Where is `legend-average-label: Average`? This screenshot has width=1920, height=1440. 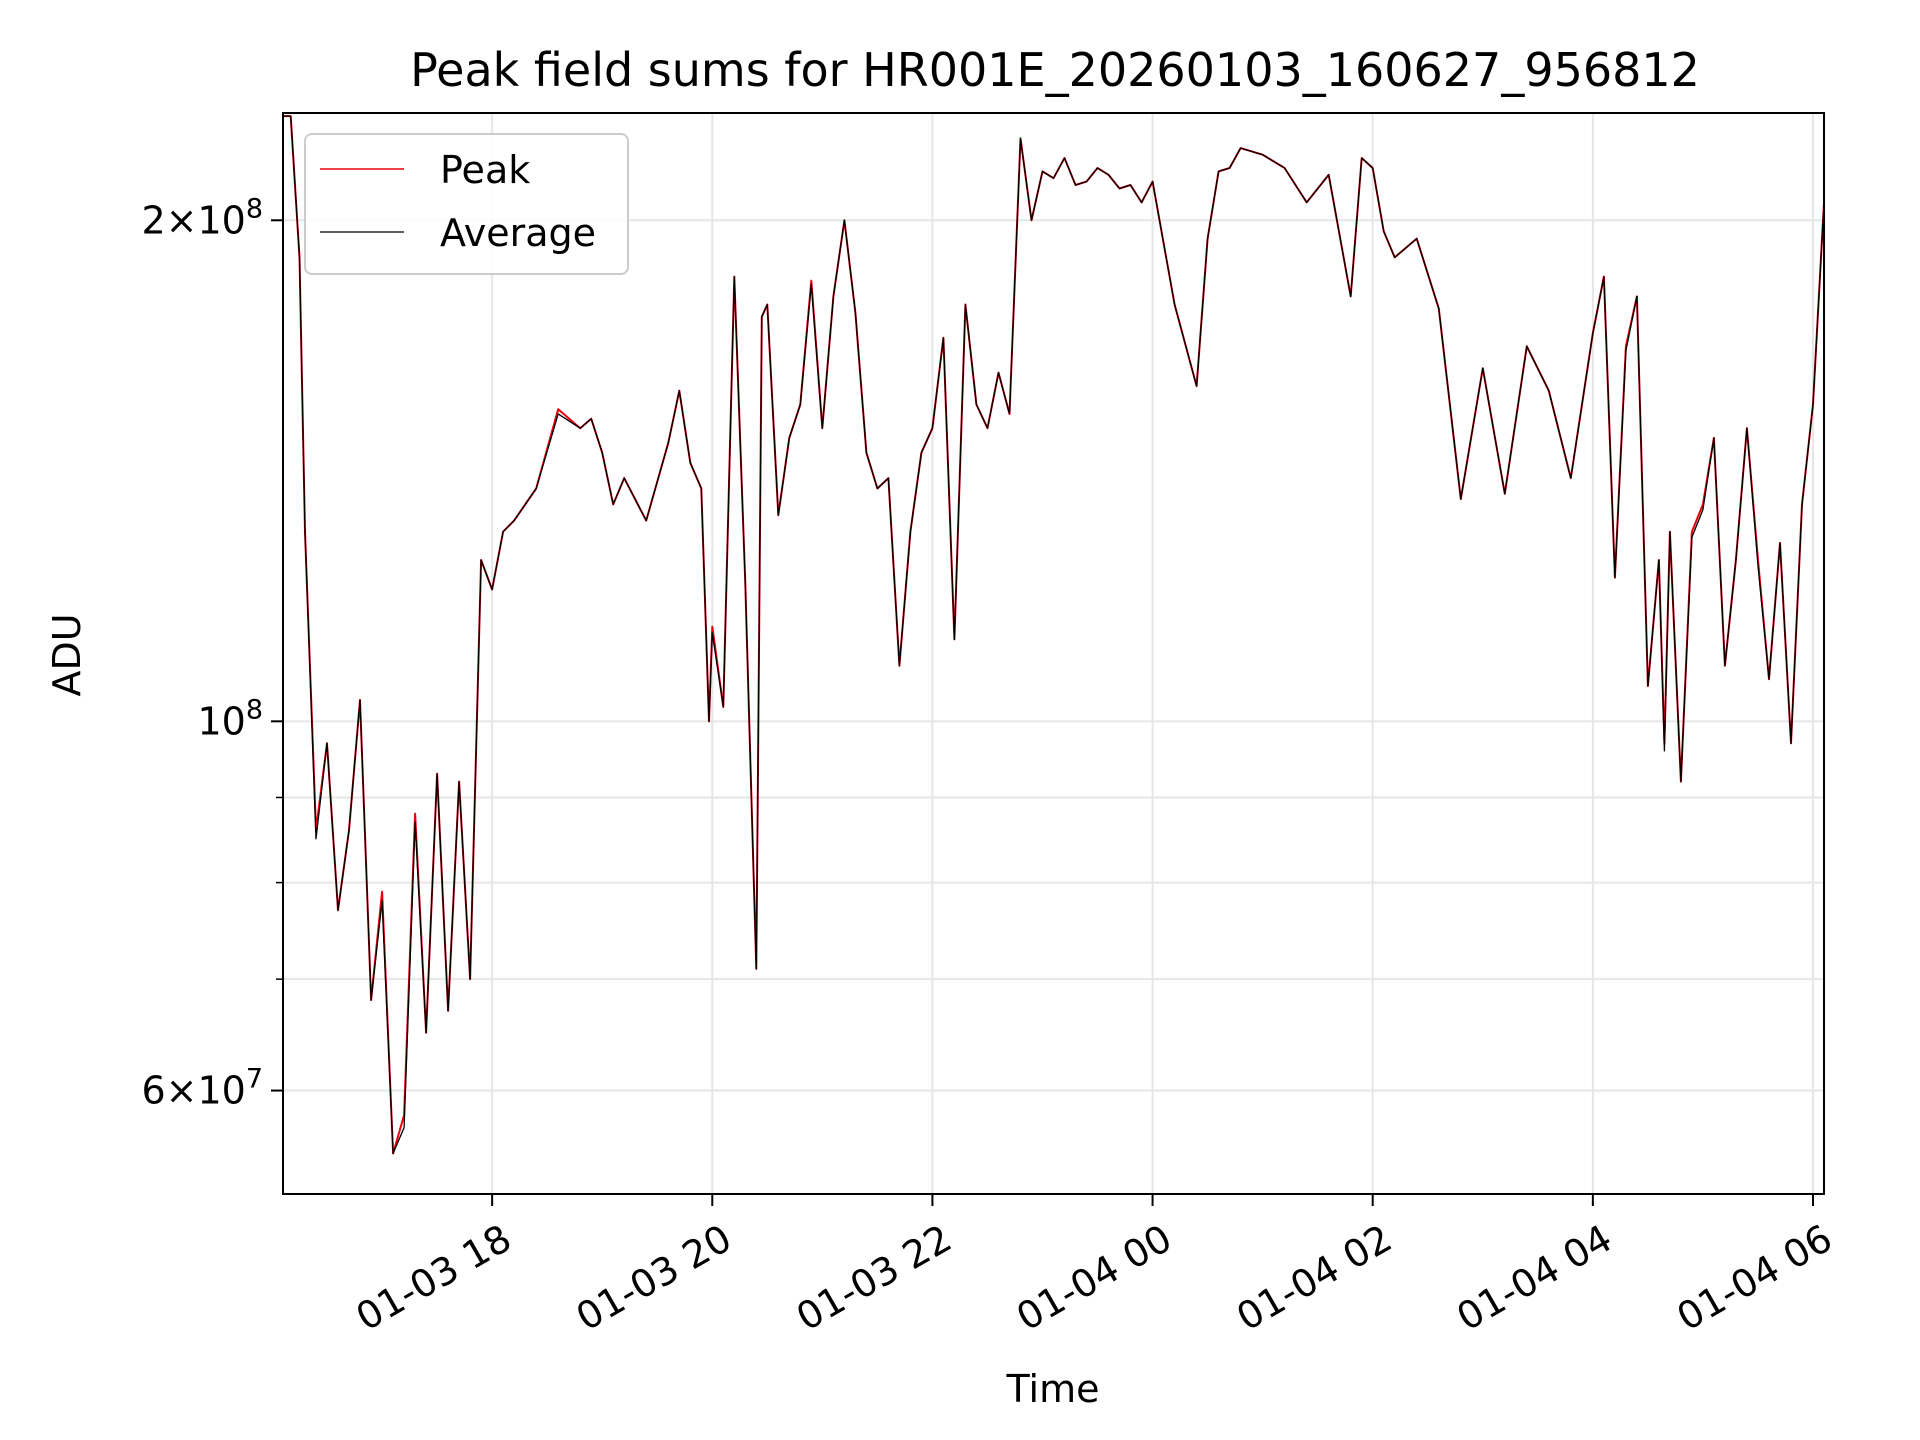
legend-average-label: Average is located at coordinates (518, 233).